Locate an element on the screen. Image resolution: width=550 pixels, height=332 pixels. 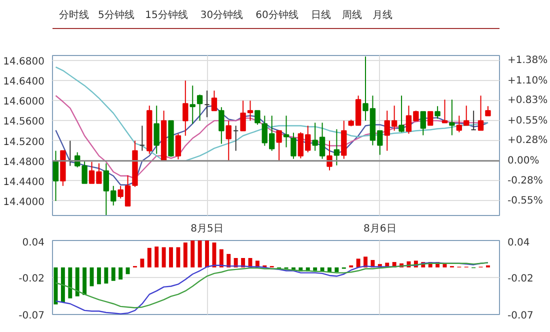
y2-tick-label: -0.28% is located at coordinates (525, 181).